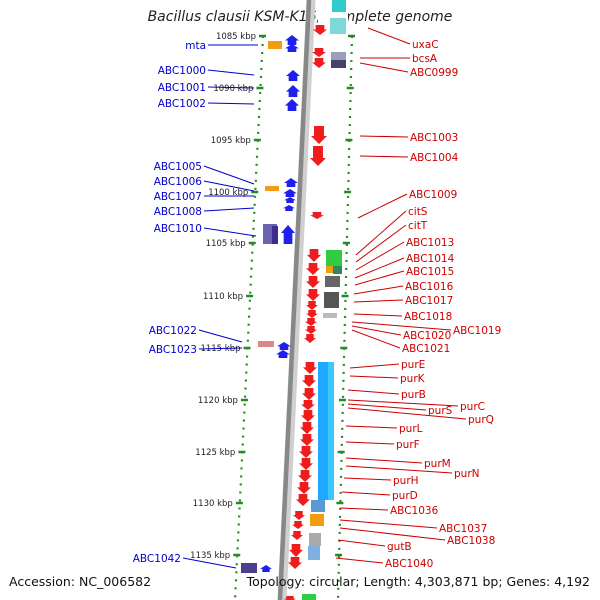 This screenshot has height=600, width=600. I want to click on leader-ABC1036, so click(364, 509).